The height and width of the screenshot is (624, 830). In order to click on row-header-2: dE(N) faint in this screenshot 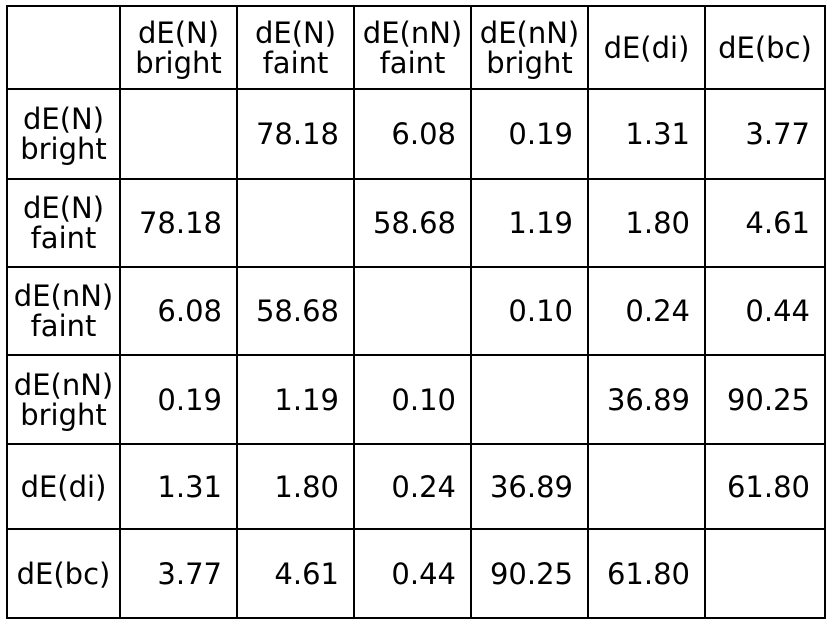, I will do `click(63, 223)`.